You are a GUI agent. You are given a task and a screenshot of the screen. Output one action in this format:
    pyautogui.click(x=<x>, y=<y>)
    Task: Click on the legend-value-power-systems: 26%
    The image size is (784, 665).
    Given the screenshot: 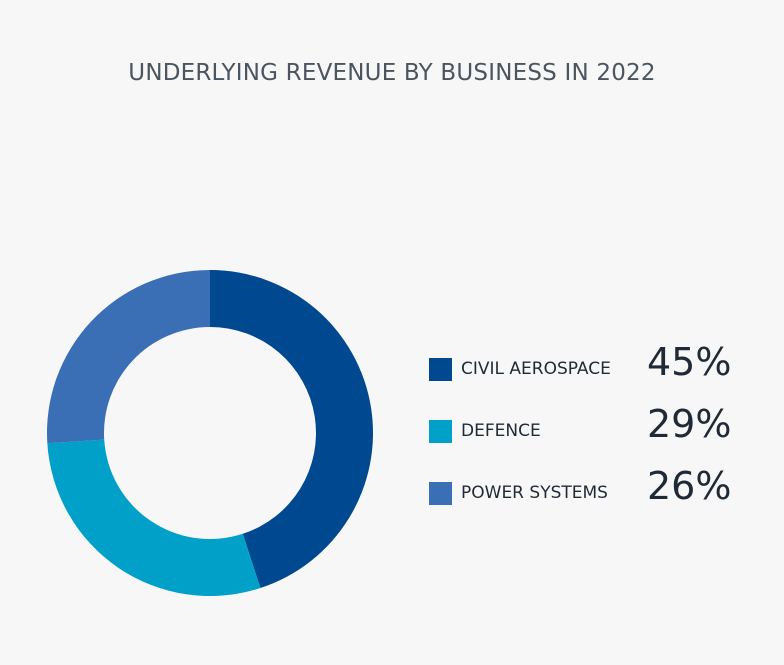 What is the action you would take?
    pyautogui.click(x=689, y=486)
    